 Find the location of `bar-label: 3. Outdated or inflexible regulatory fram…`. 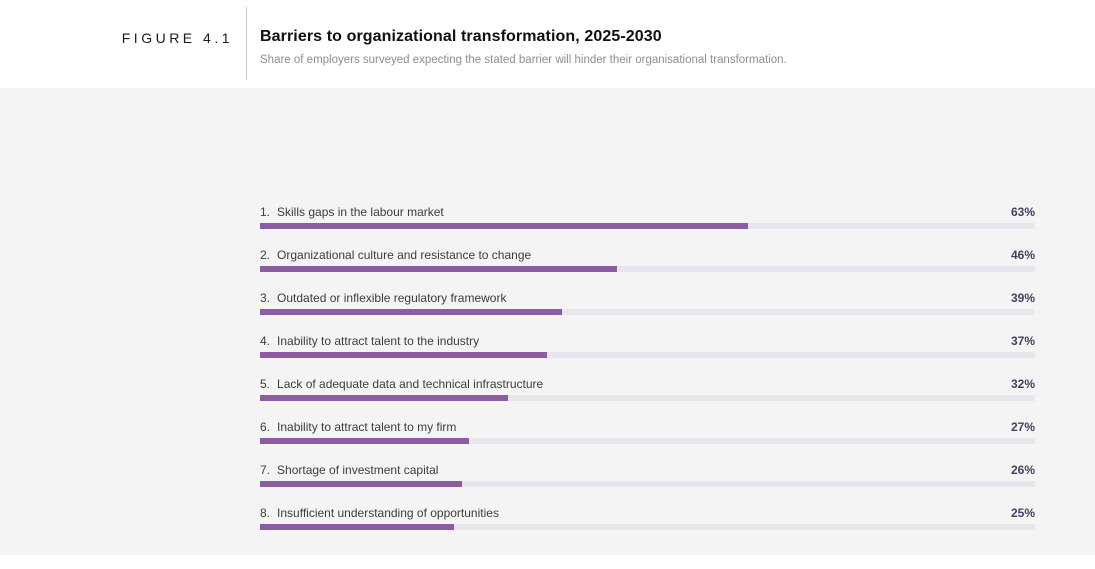

bar-label: 3. Outdated or inflexible regulatory fram… is located at coordinates (383, 298).